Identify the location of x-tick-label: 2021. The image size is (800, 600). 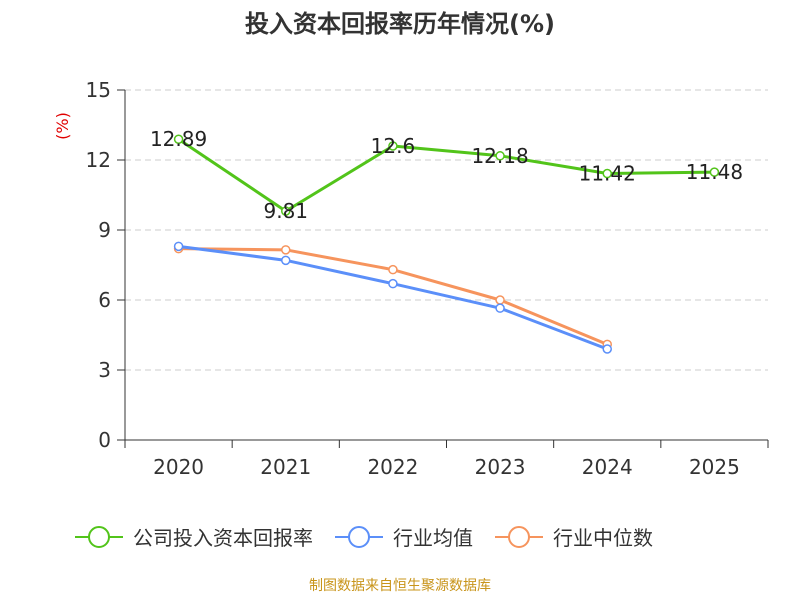
(285, 467).